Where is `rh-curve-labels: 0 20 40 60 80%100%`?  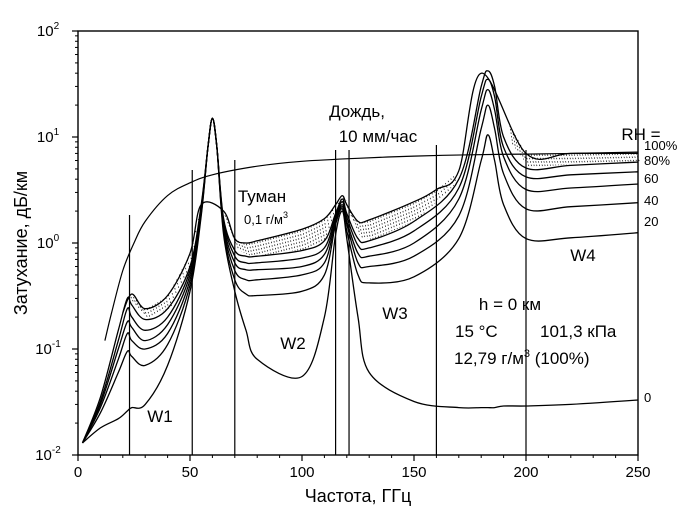 rh-curve-labels: 0 20 40 60 80%100% is located at coordinates (661, 271).